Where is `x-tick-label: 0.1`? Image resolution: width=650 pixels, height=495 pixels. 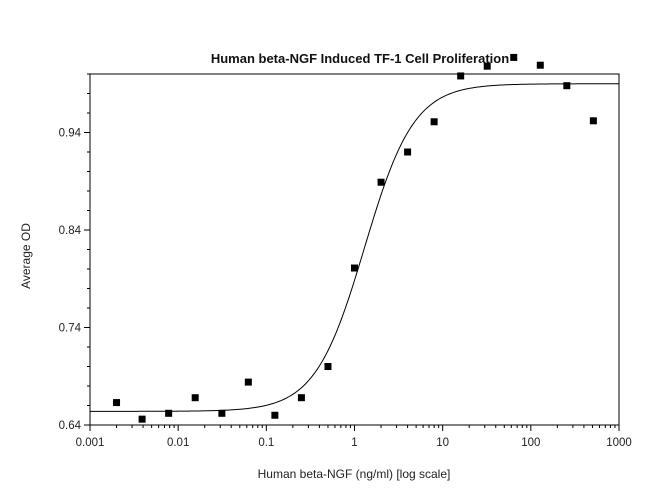
x-tick-label: 0.1 is located at coordinates (266, 443).